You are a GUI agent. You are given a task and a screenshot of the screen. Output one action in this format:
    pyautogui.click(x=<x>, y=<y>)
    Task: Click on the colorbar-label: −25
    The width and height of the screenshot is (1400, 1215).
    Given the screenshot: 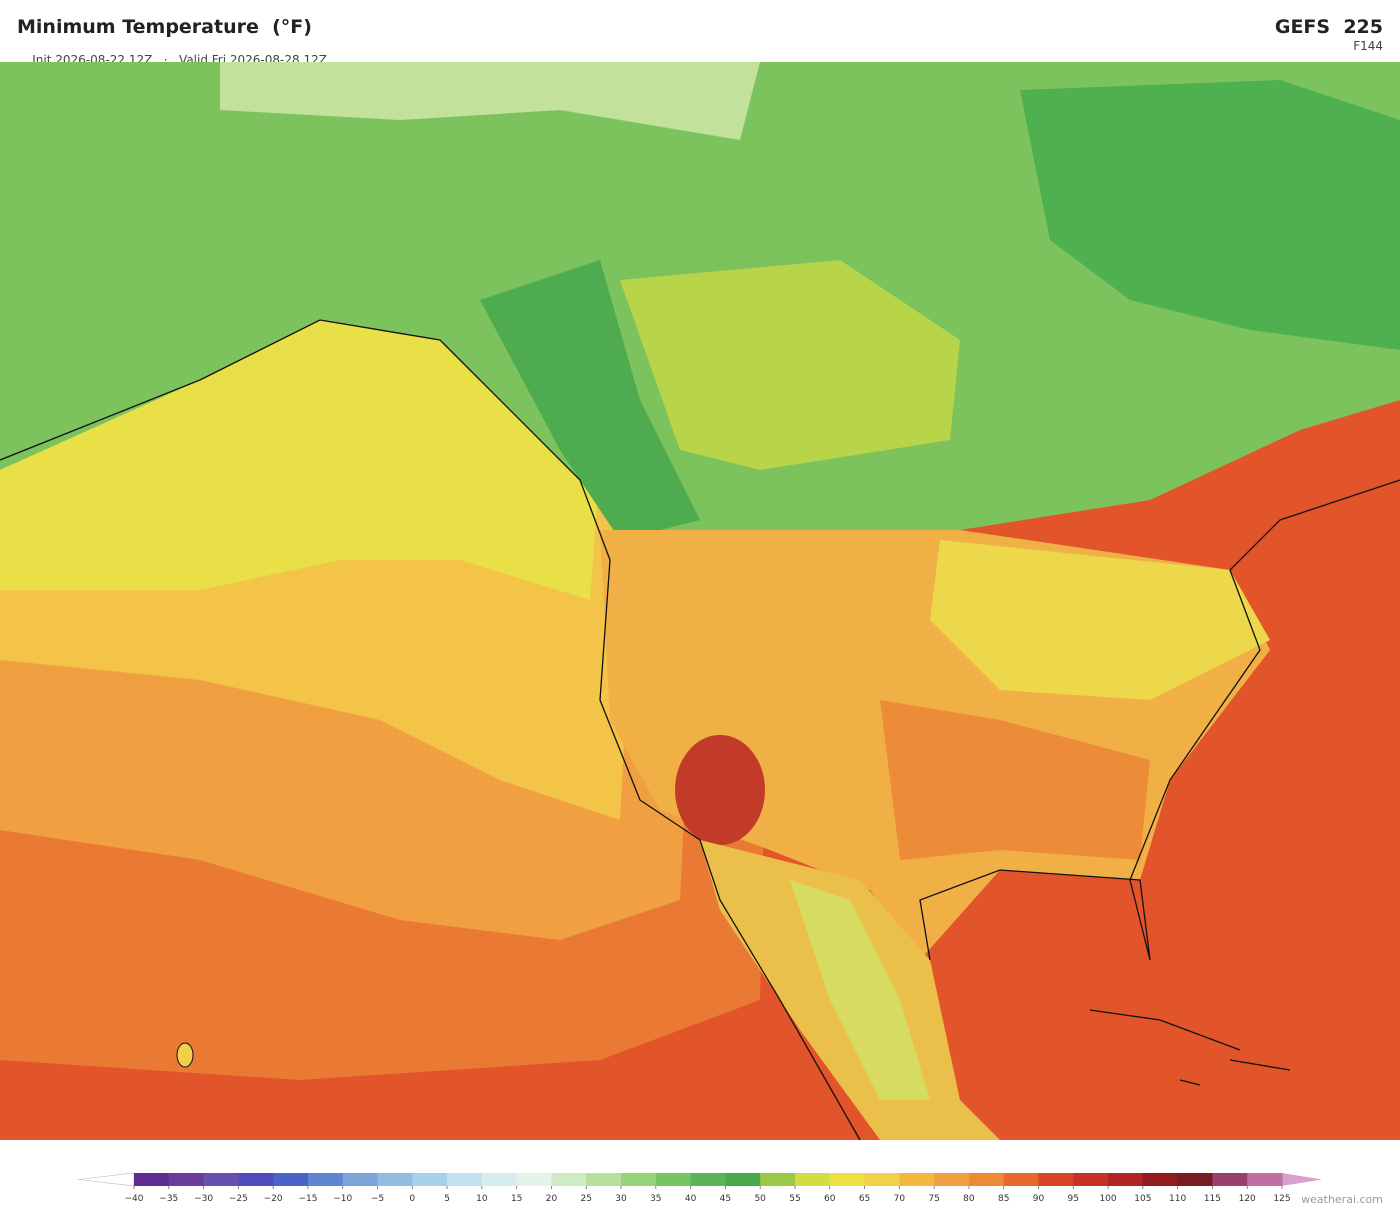 What is the action you would take?
    pyautogui.click(x=238, y=1199)
    